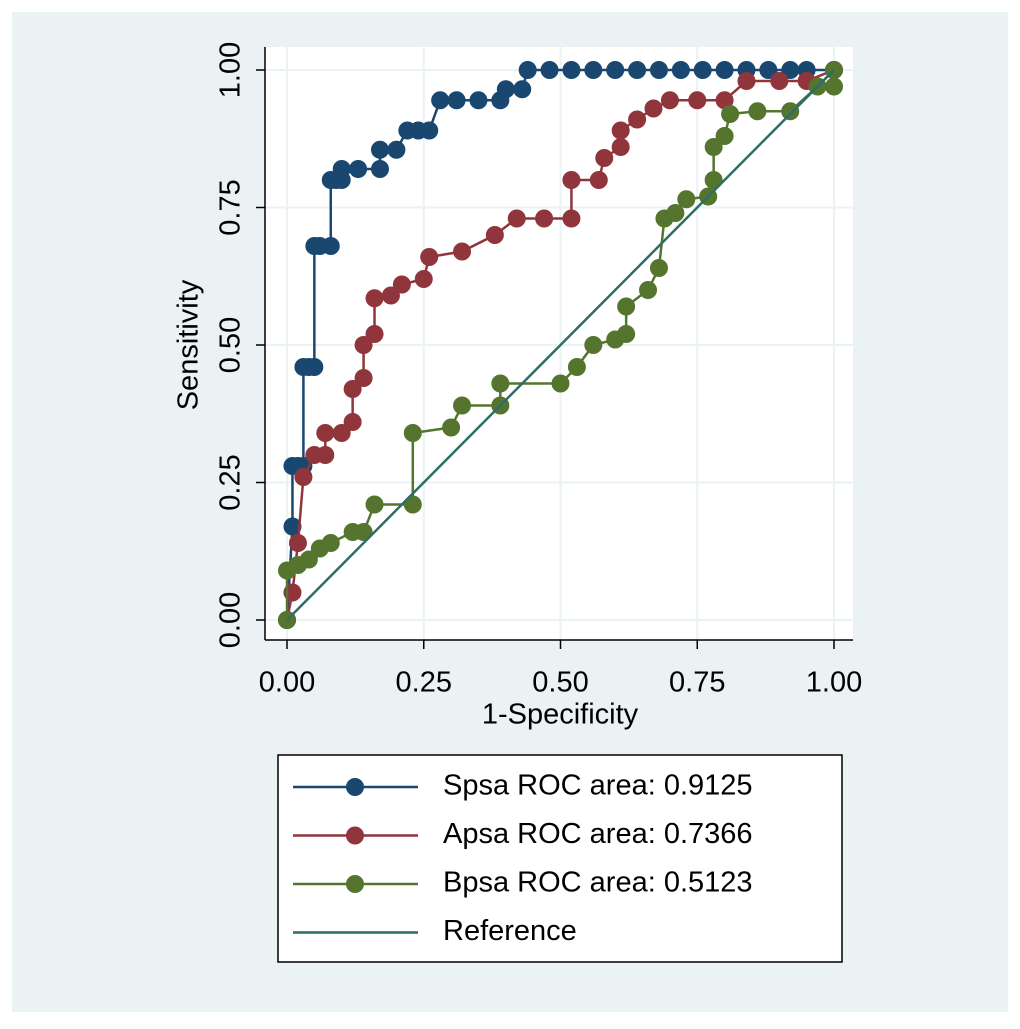  I want to click on legend-label: Apsa ROC area: 0.7366, so click(598, 834).